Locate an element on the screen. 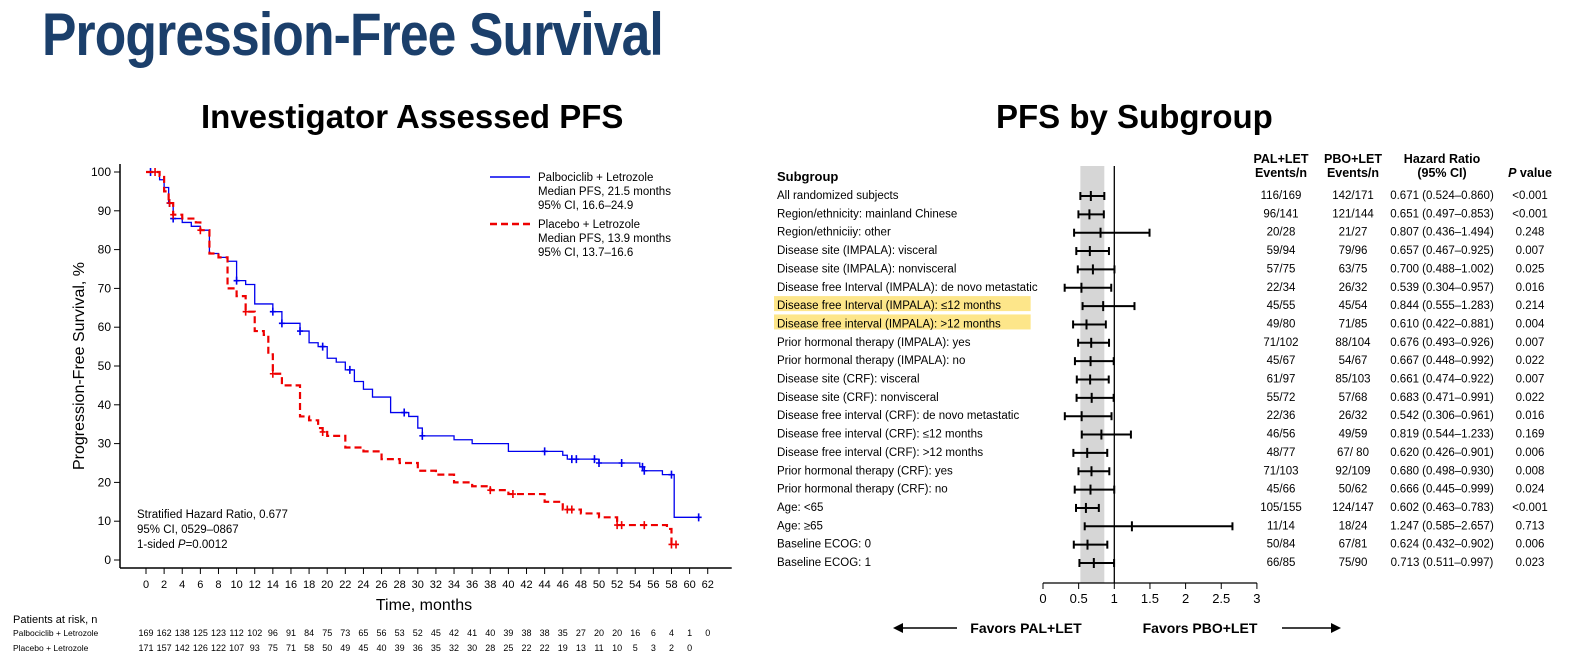  forest-row-pbo: 88/104 is located at coordinates (1353, 343).